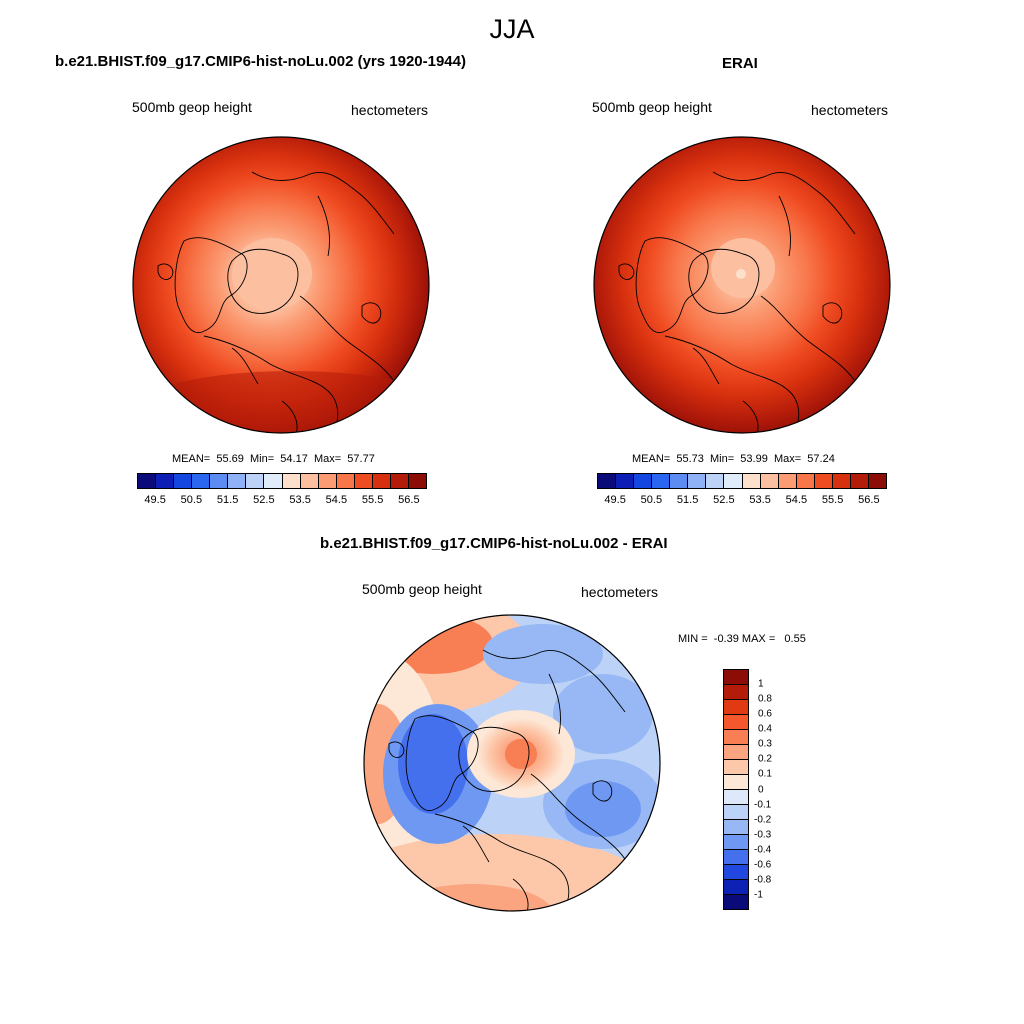 The image size is (1024, 1024). Describe the element at coordinates (742, 639) in the screenshot. I see `diff-stats-line: MIN = -0.39 MAX = 0.55` at that location.